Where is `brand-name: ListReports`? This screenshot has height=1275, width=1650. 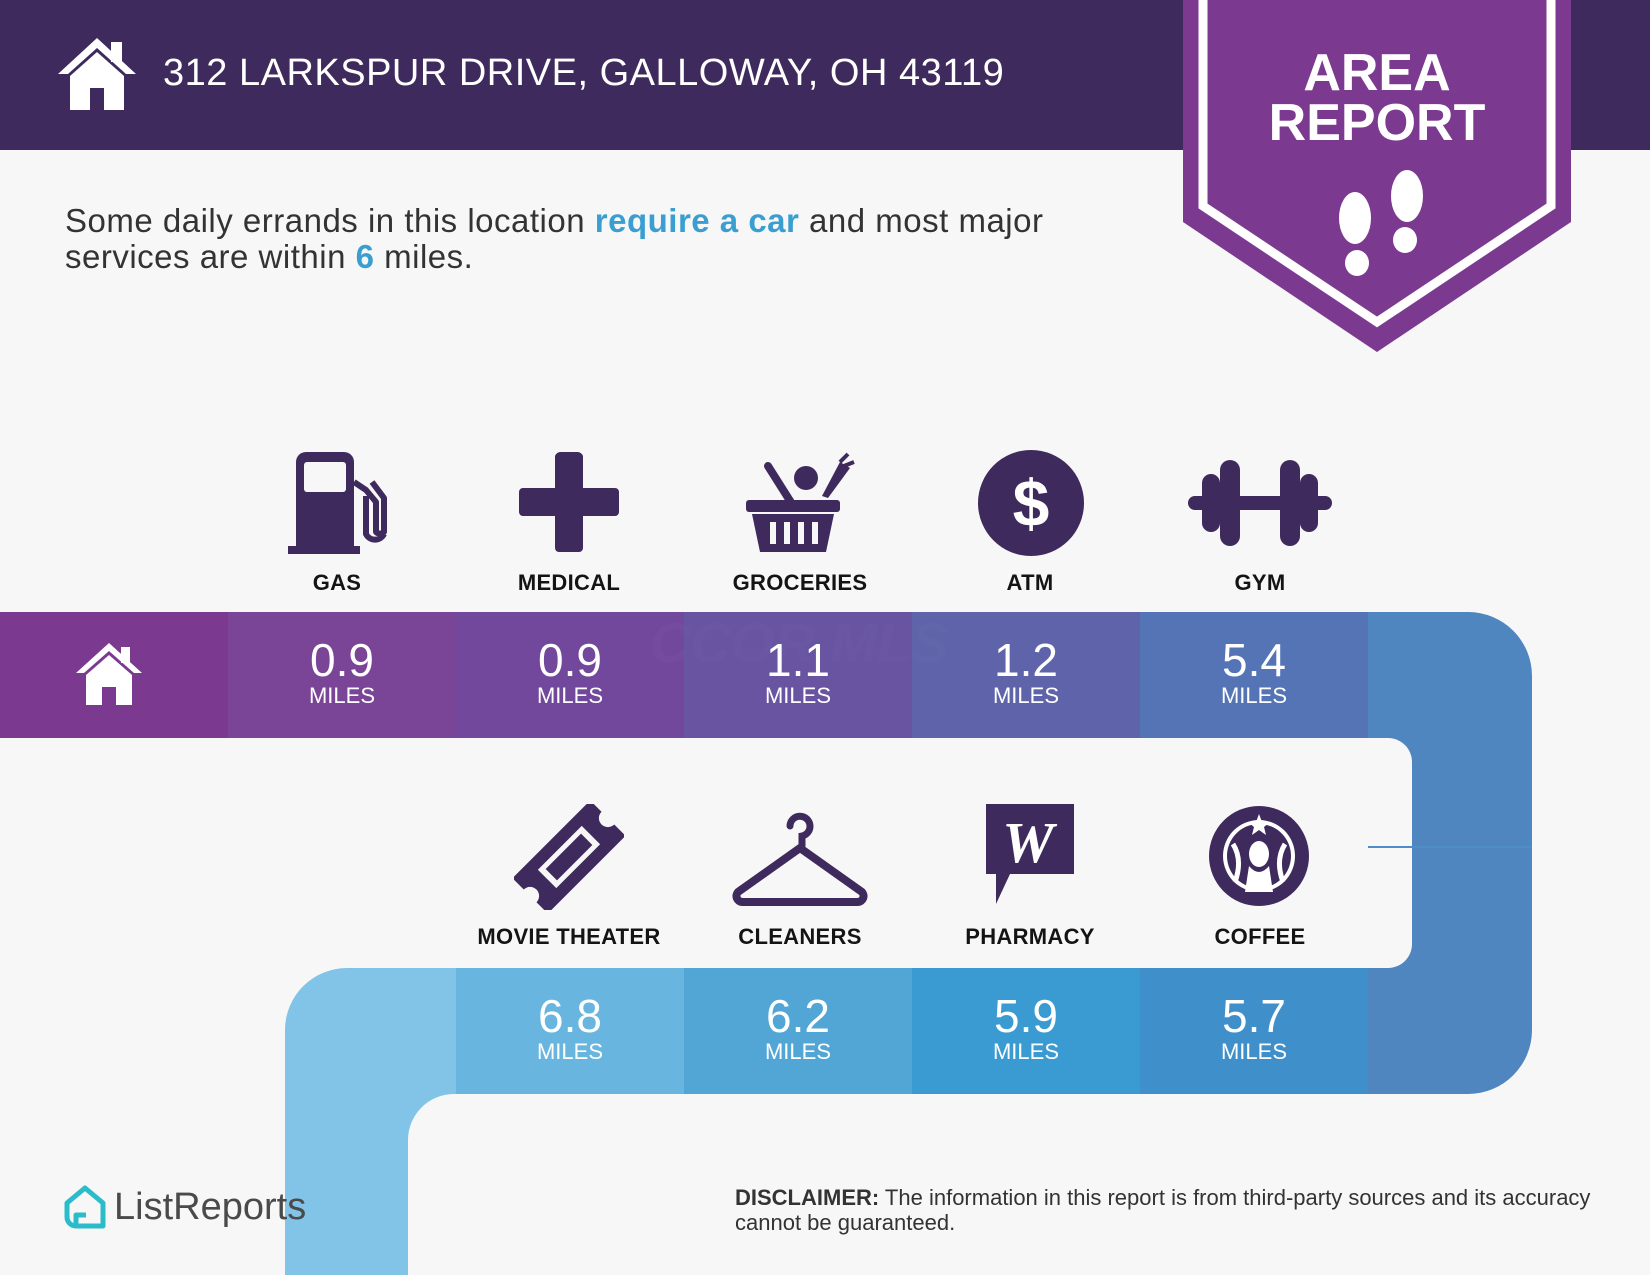 brand-name: ListReports is located at coordinates (210, 1207).